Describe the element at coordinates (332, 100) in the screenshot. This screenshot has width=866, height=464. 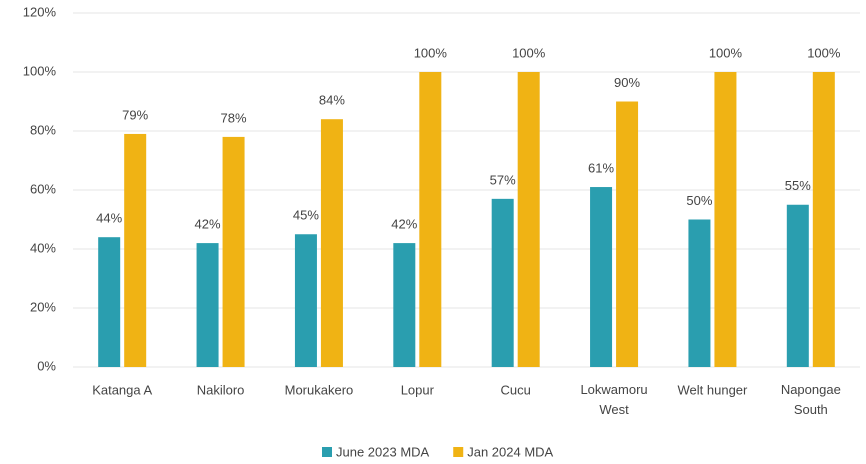
I see `value-label: 84%` at that location.